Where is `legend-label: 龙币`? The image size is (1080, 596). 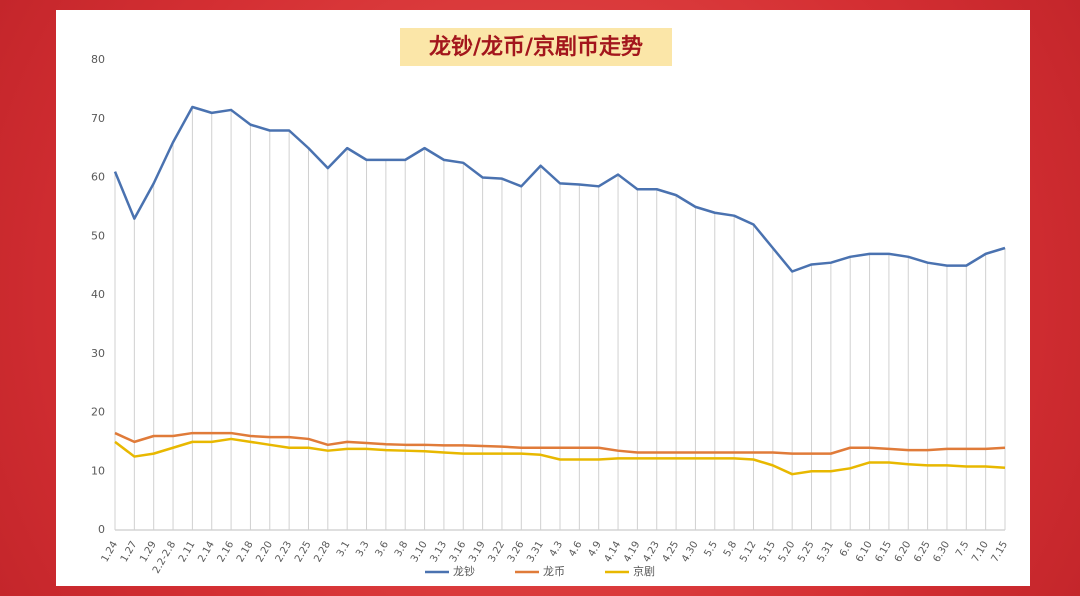 legend-label: 龙币 is located at coordinates (554, 571).